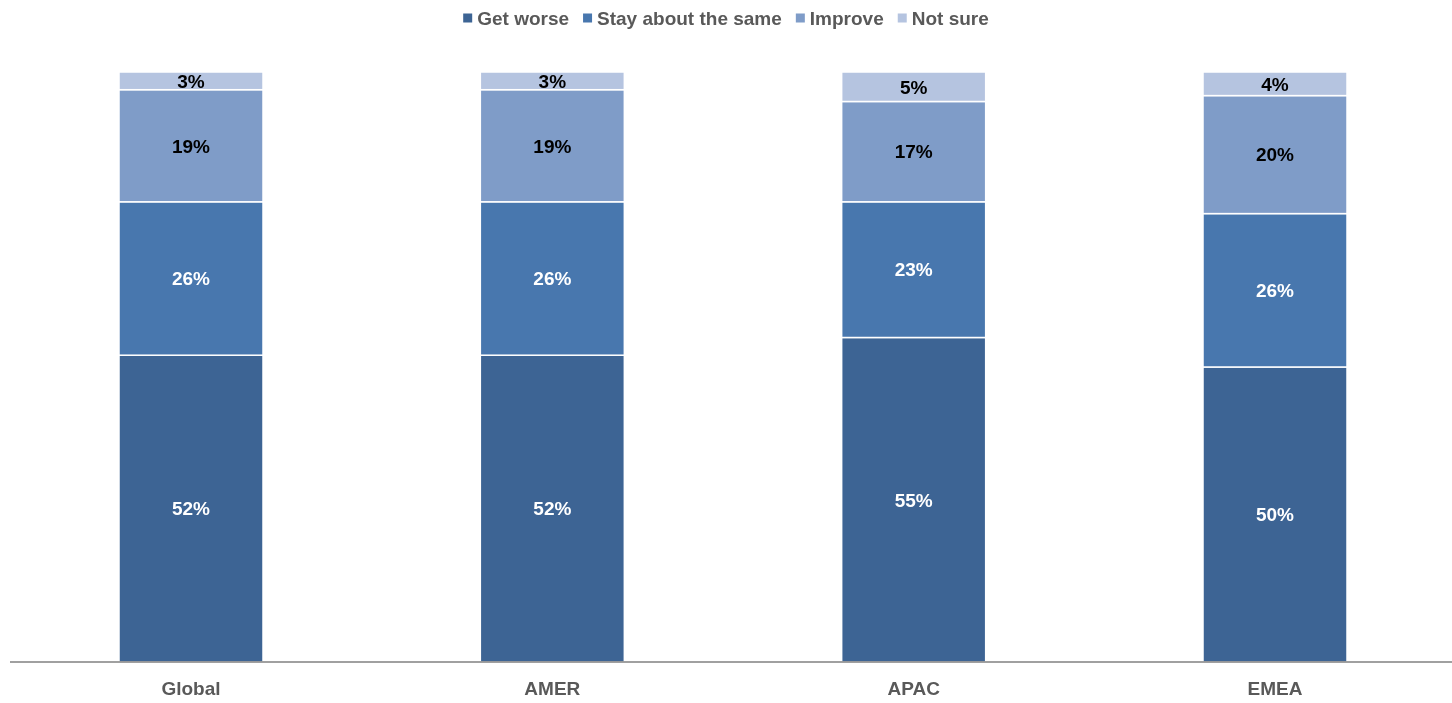  Describe the element at coordinates (552, 688) in the screenshot. I see `x-tick-label: AMER` at that location.